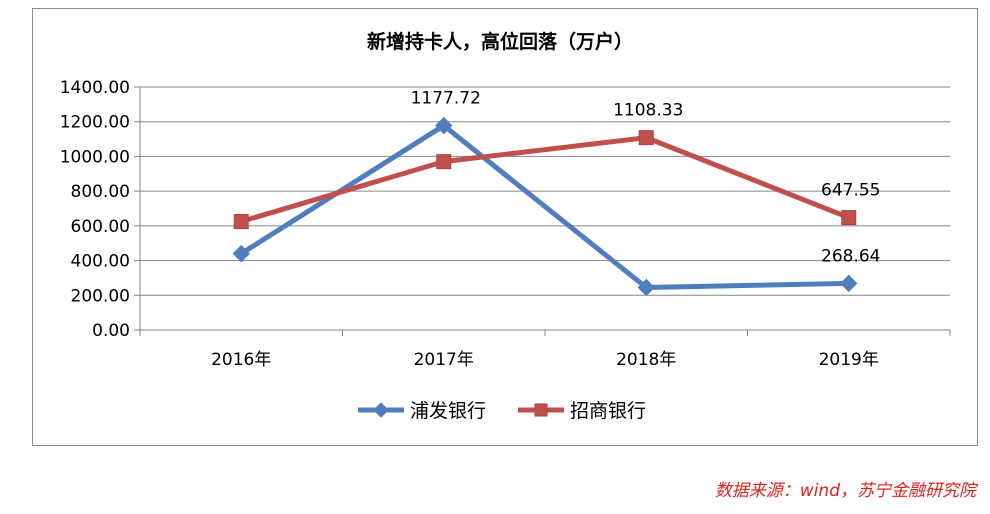  What do you see at coordinates (95, 123) in the screenshot?
I see `y-tick-label: 1200.00` at bounding box center [95, 123].